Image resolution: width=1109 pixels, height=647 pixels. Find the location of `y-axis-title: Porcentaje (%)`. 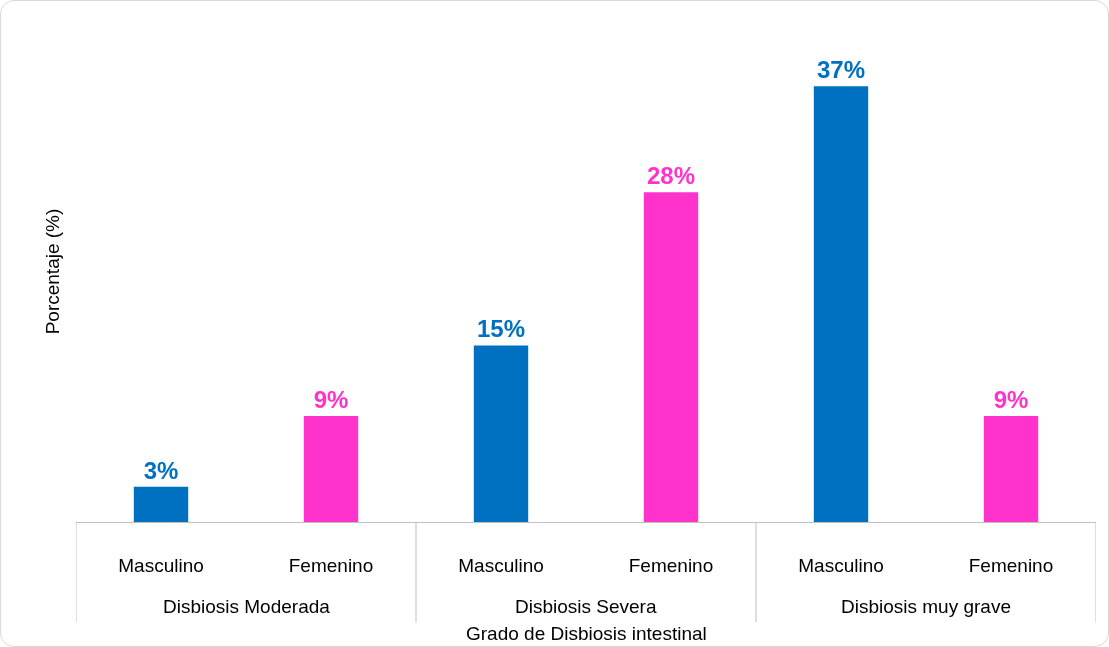

y-axis-title: Porcentaje (%) is located at coordinates (52, 271).